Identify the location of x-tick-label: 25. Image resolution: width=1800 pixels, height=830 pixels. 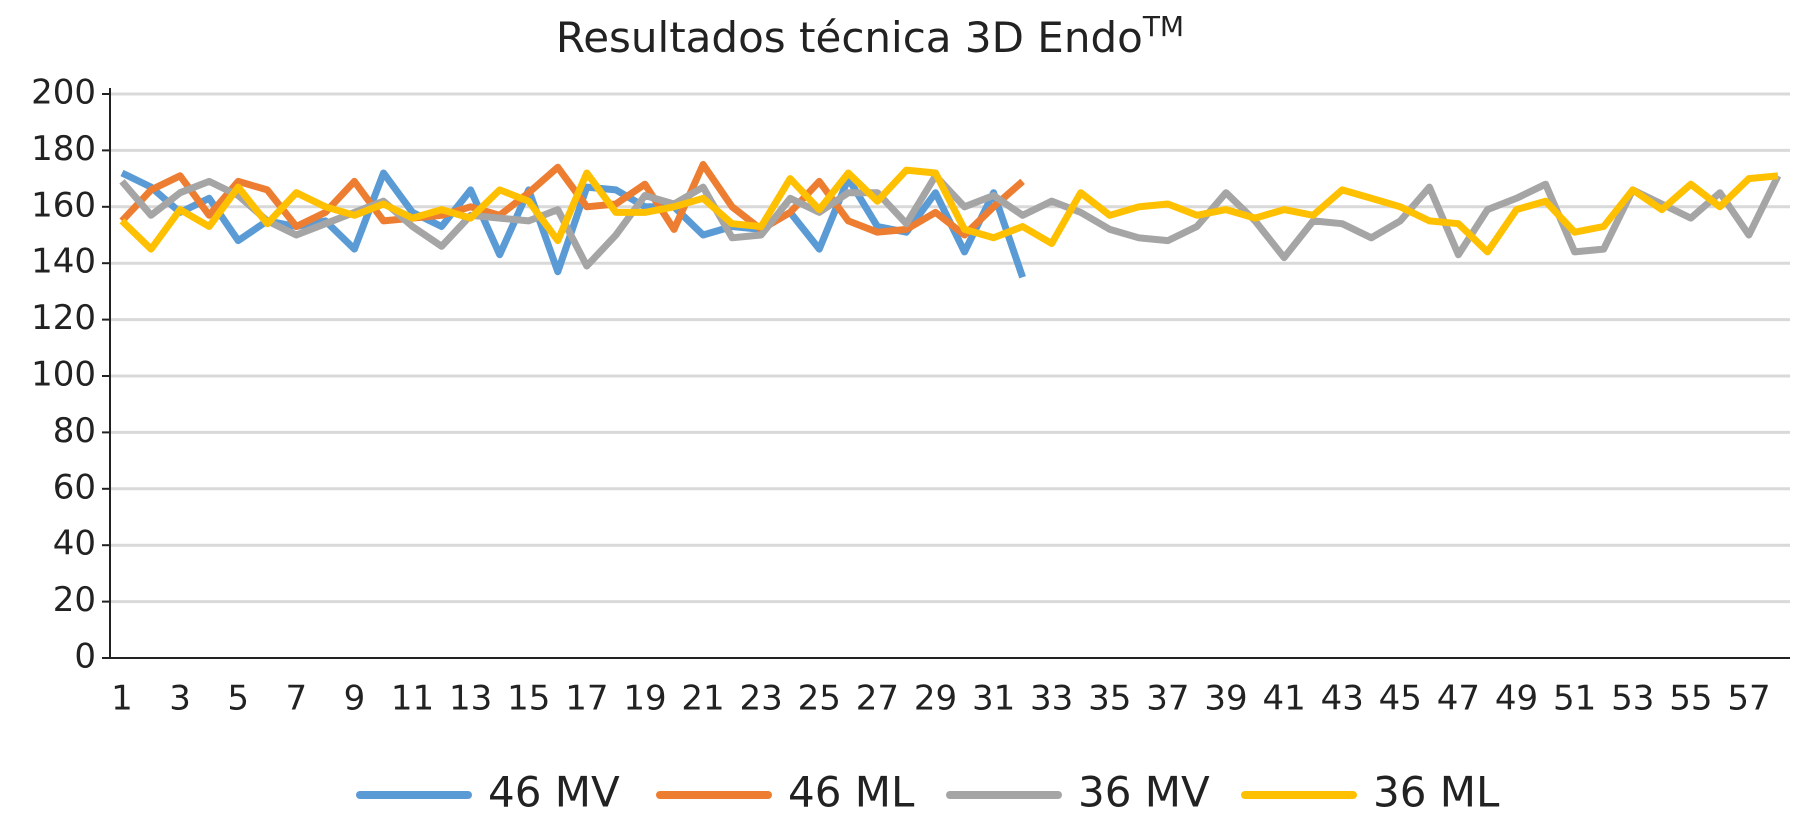
(819, 699).